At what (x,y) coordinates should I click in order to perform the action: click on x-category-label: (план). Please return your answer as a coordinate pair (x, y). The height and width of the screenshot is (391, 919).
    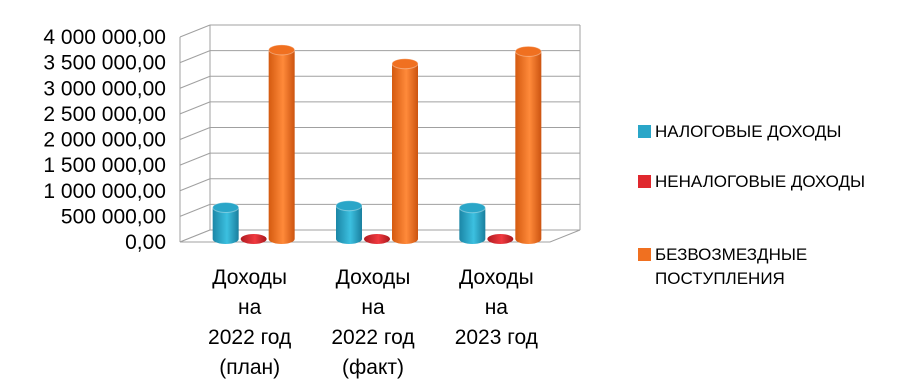
    Looking at the image, I should click on (249, 367).